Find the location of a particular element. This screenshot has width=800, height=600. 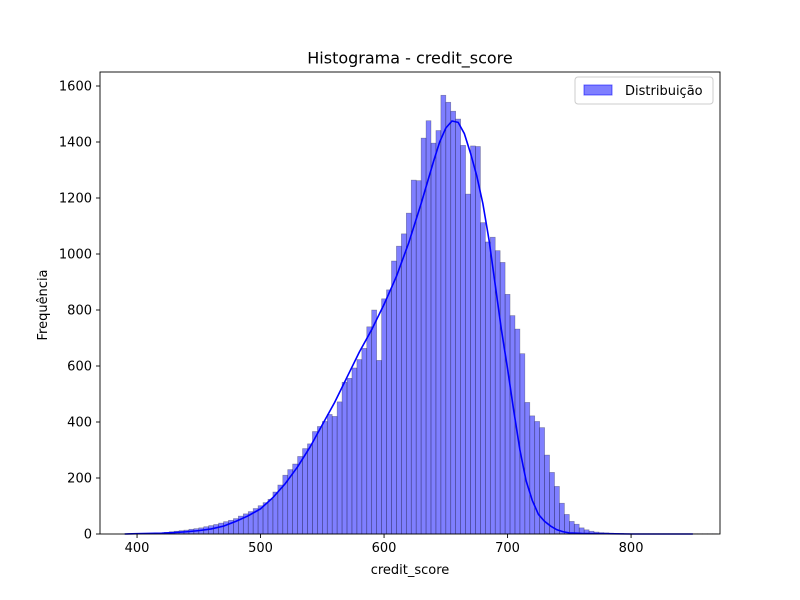

legend-frame is located at coordinates (644, 90).